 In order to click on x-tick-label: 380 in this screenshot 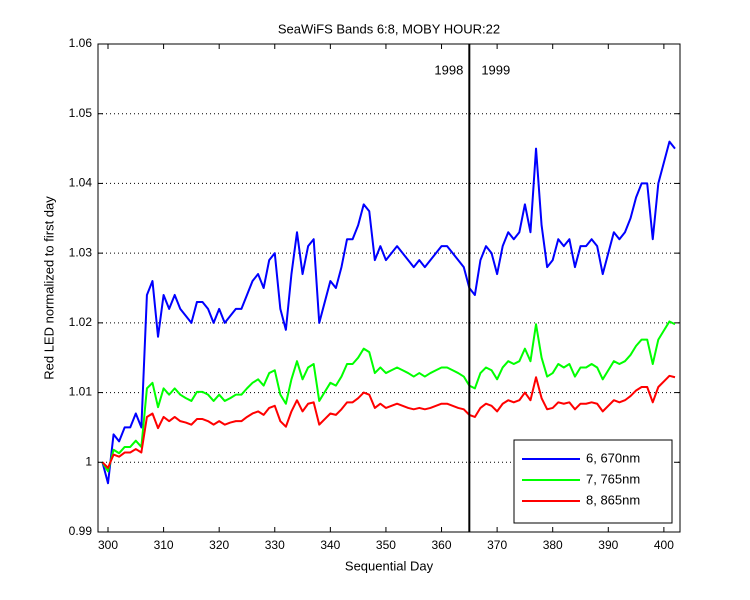, I will do `click(553, 545)`.